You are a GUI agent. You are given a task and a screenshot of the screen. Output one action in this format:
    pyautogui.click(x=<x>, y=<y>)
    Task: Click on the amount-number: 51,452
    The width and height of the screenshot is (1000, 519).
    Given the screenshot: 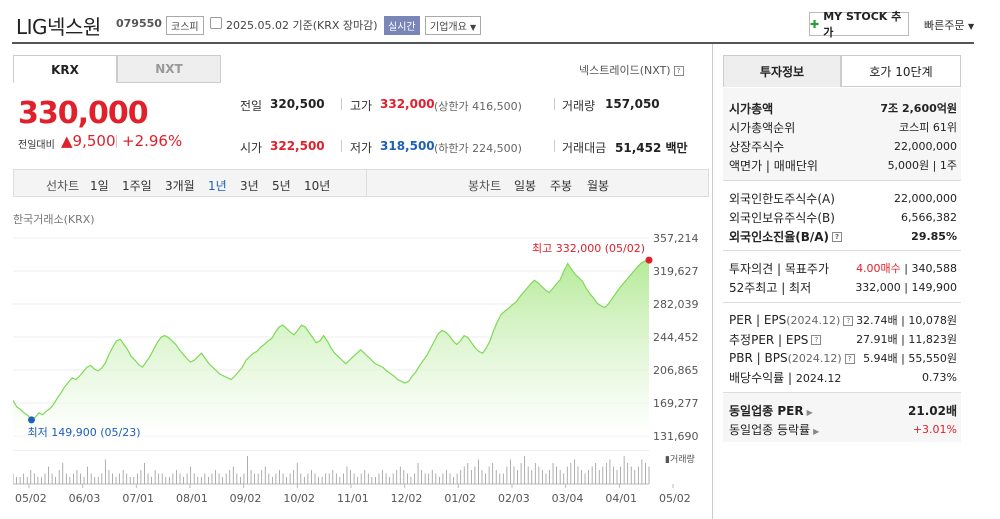 What is the action you would take?
    pyautogui.click(x=638, y=148)
    